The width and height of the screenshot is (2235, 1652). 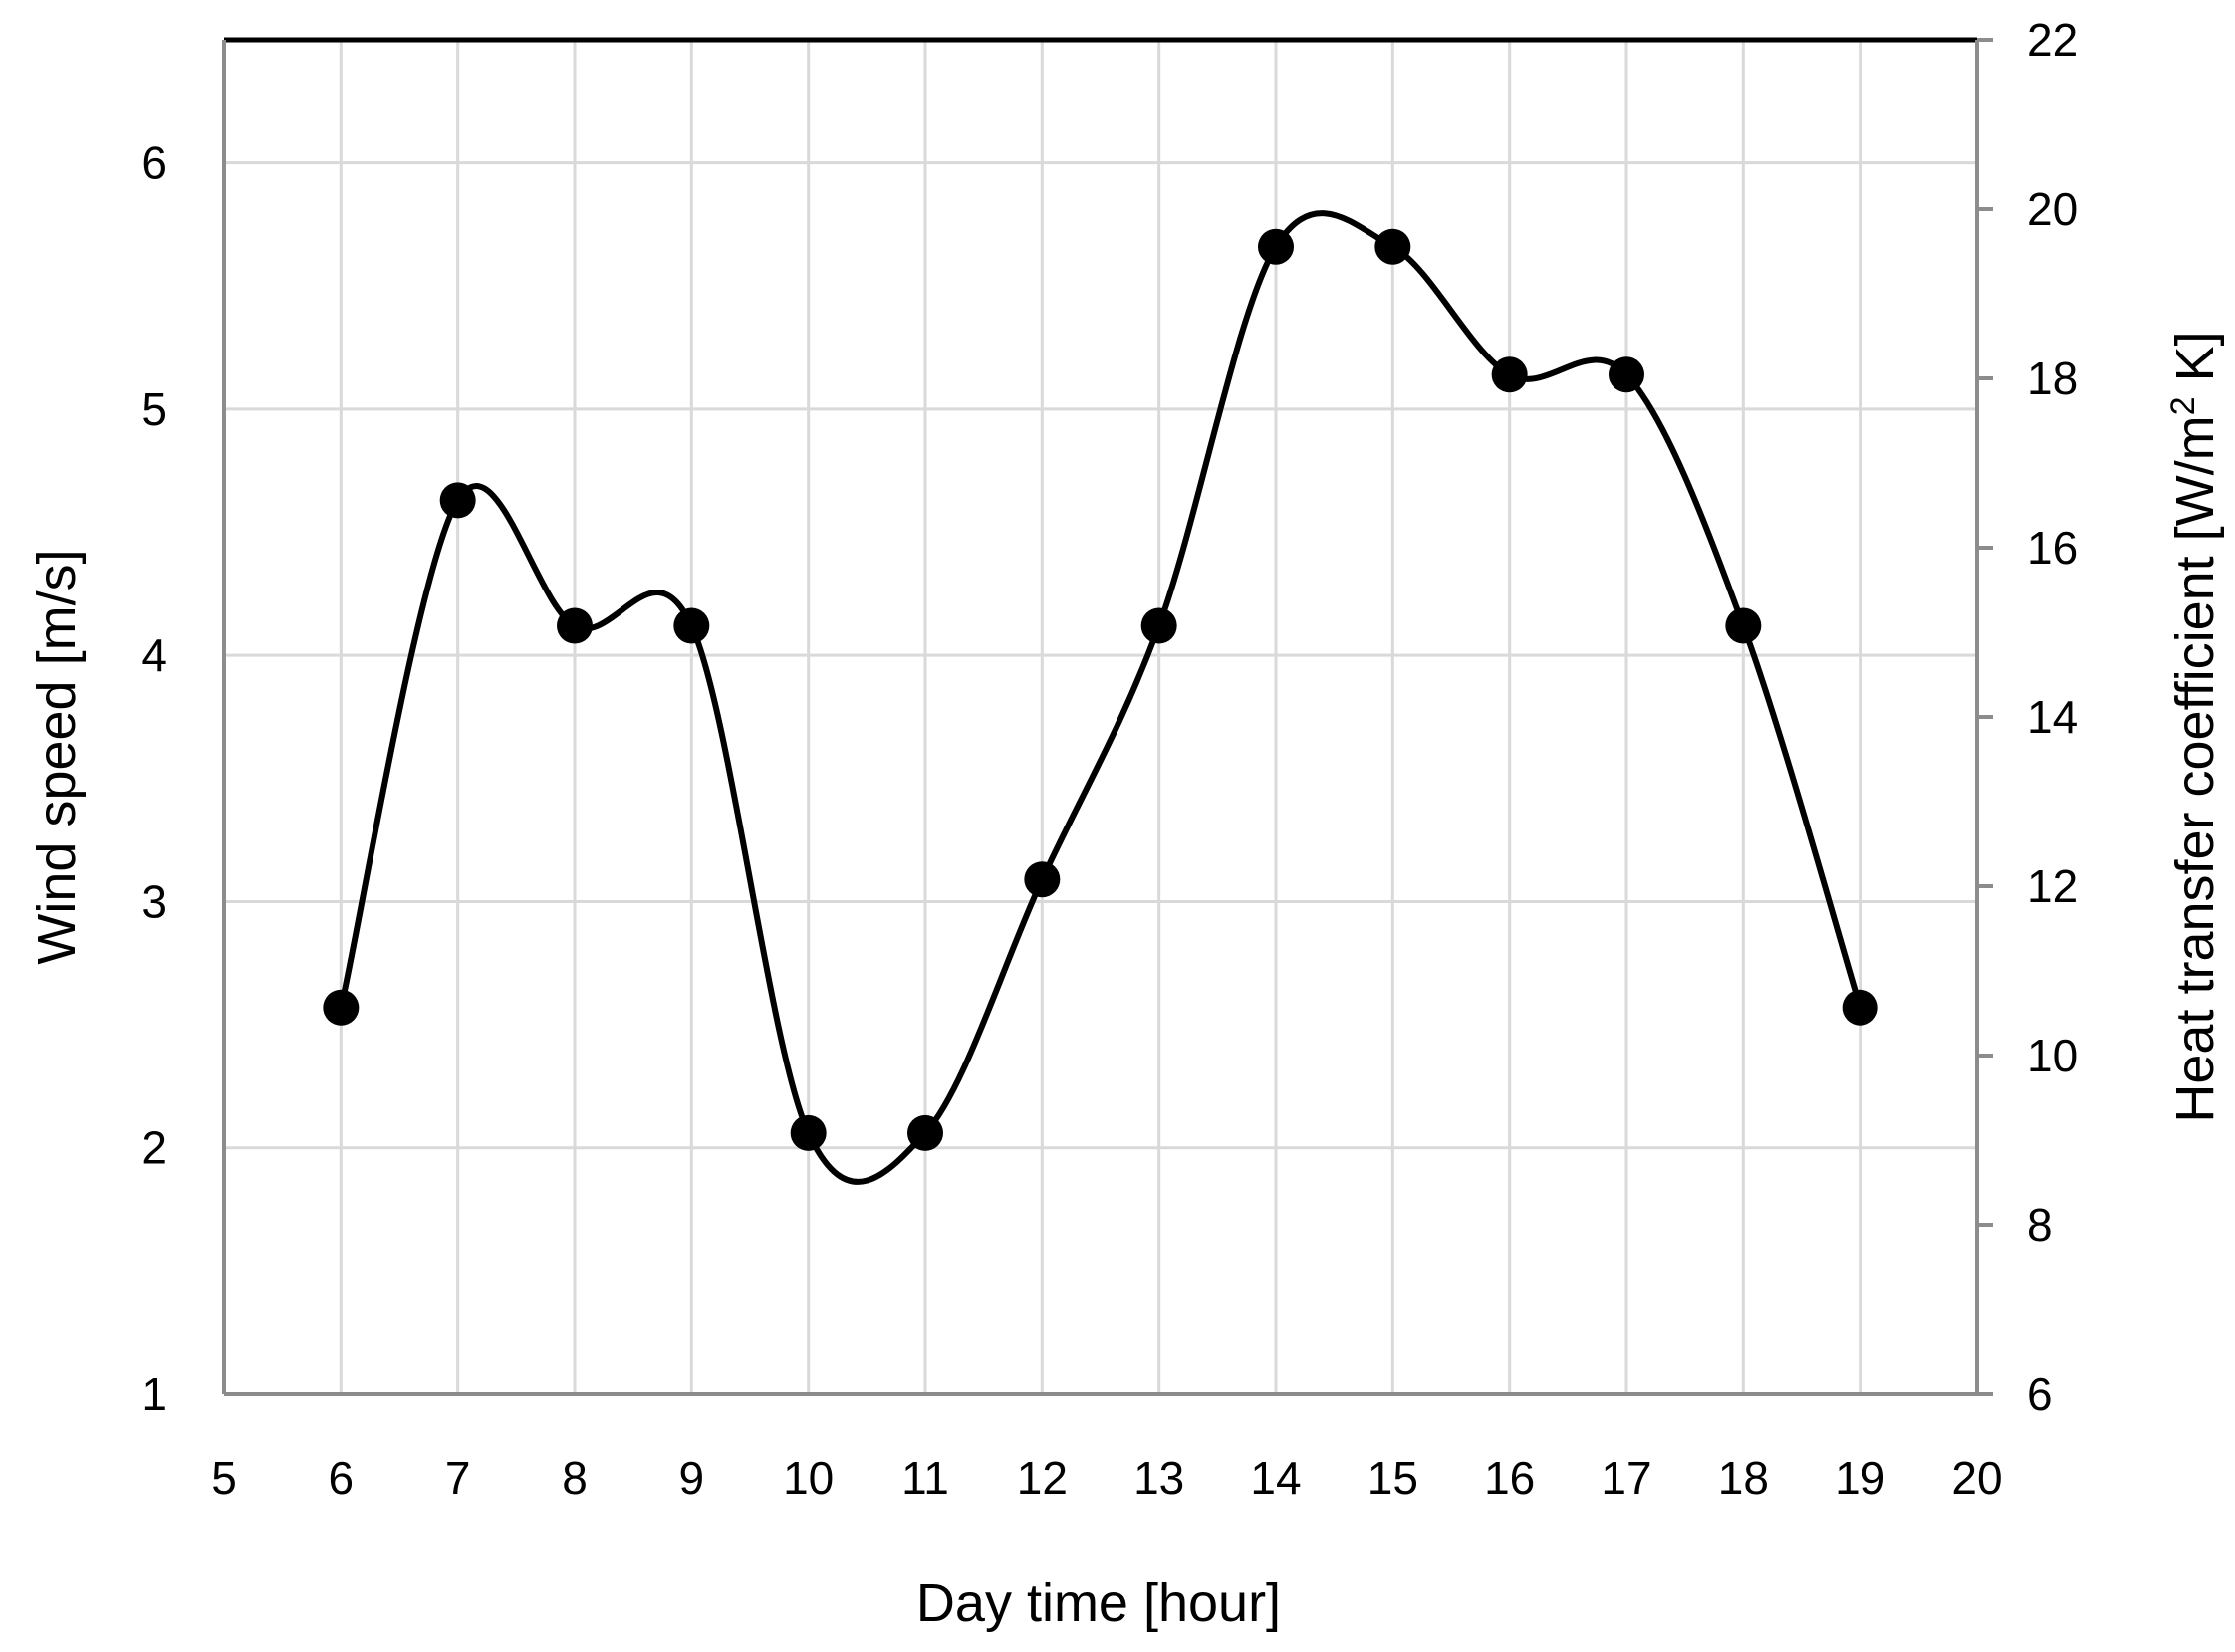 What do you see at coordinates (154, 901) in the screenshot?
I see `y-tick-label: 3` at bounding box center [154, 901].